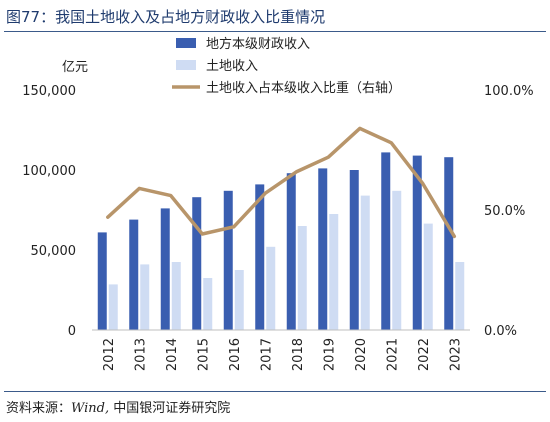 The width and height of the screenshot is (550, 422). I want to click on title-rule, so click(275, 31).